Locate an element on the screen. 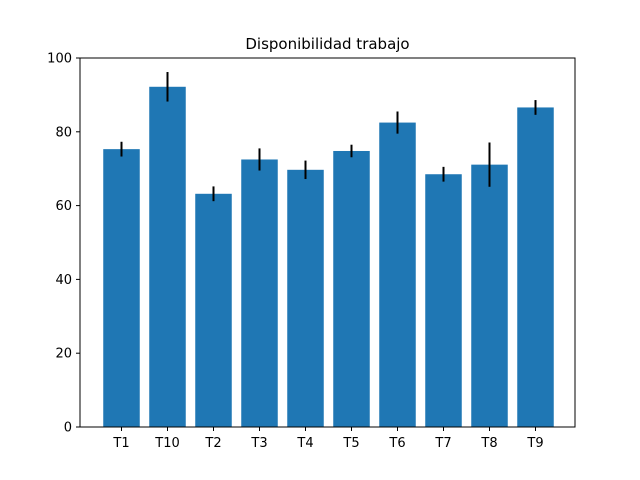 The image size is (640, 480). x-tick-label: T2 is located at coordinates (212, 443).